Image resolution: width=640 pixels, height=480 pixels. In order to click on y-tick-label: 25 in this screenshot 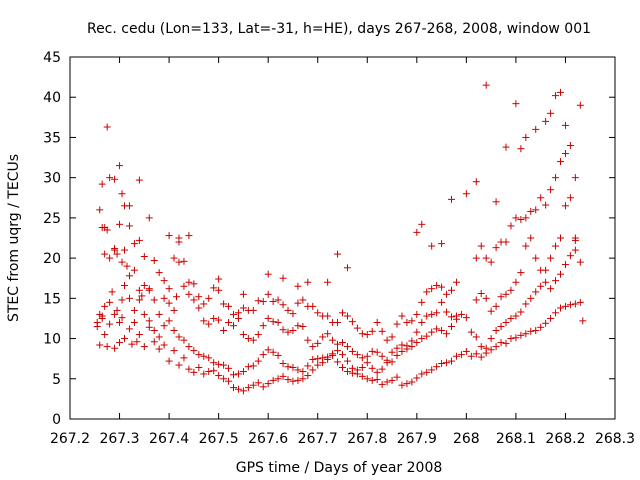, I will do `click(52, 219)`.